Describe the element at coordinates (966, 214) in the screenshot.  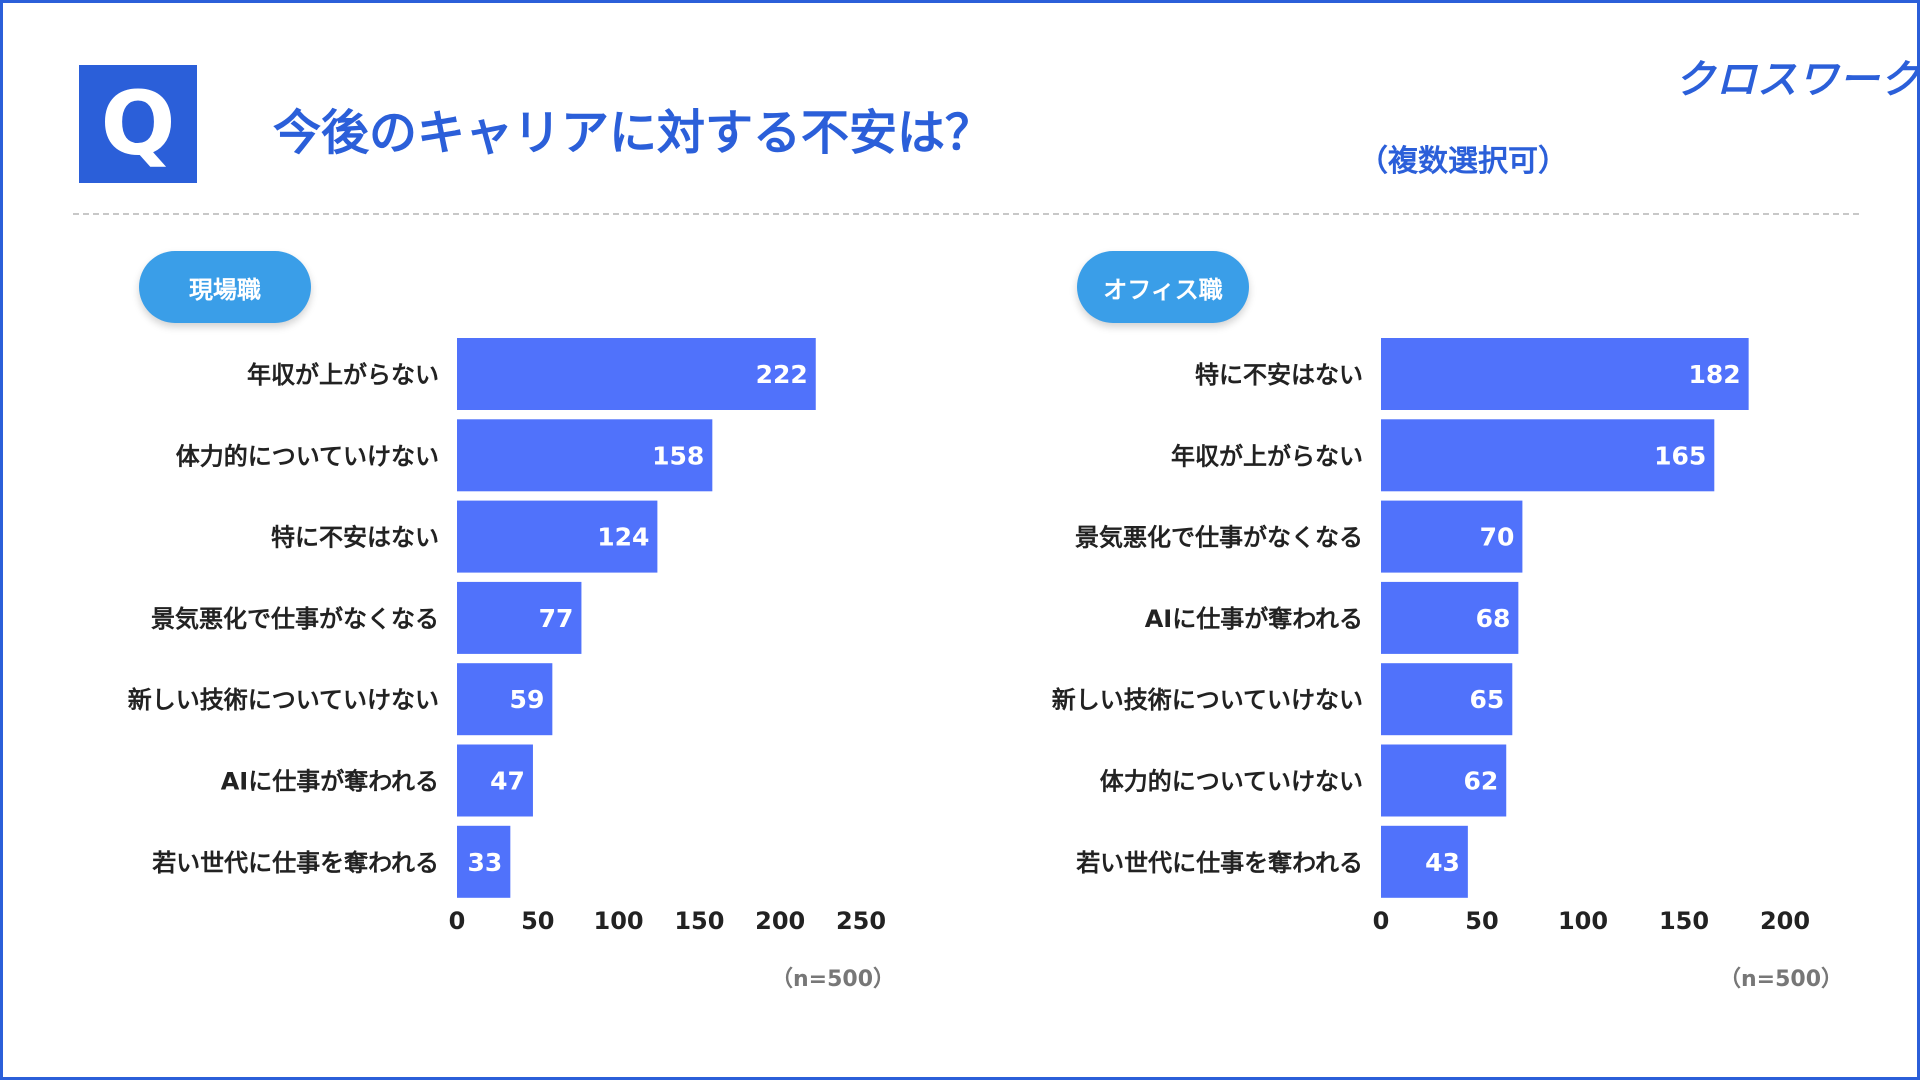
I see `header-divider` at that location.